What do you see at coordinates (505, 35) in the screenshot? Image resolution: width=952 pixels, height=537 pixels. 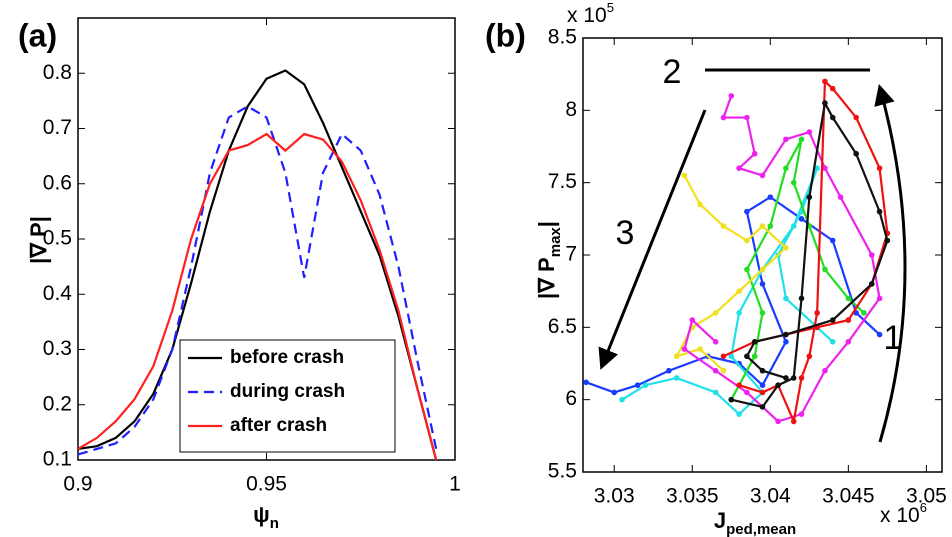 I see `panel-label: (b)` at bounding box center [505, 35].